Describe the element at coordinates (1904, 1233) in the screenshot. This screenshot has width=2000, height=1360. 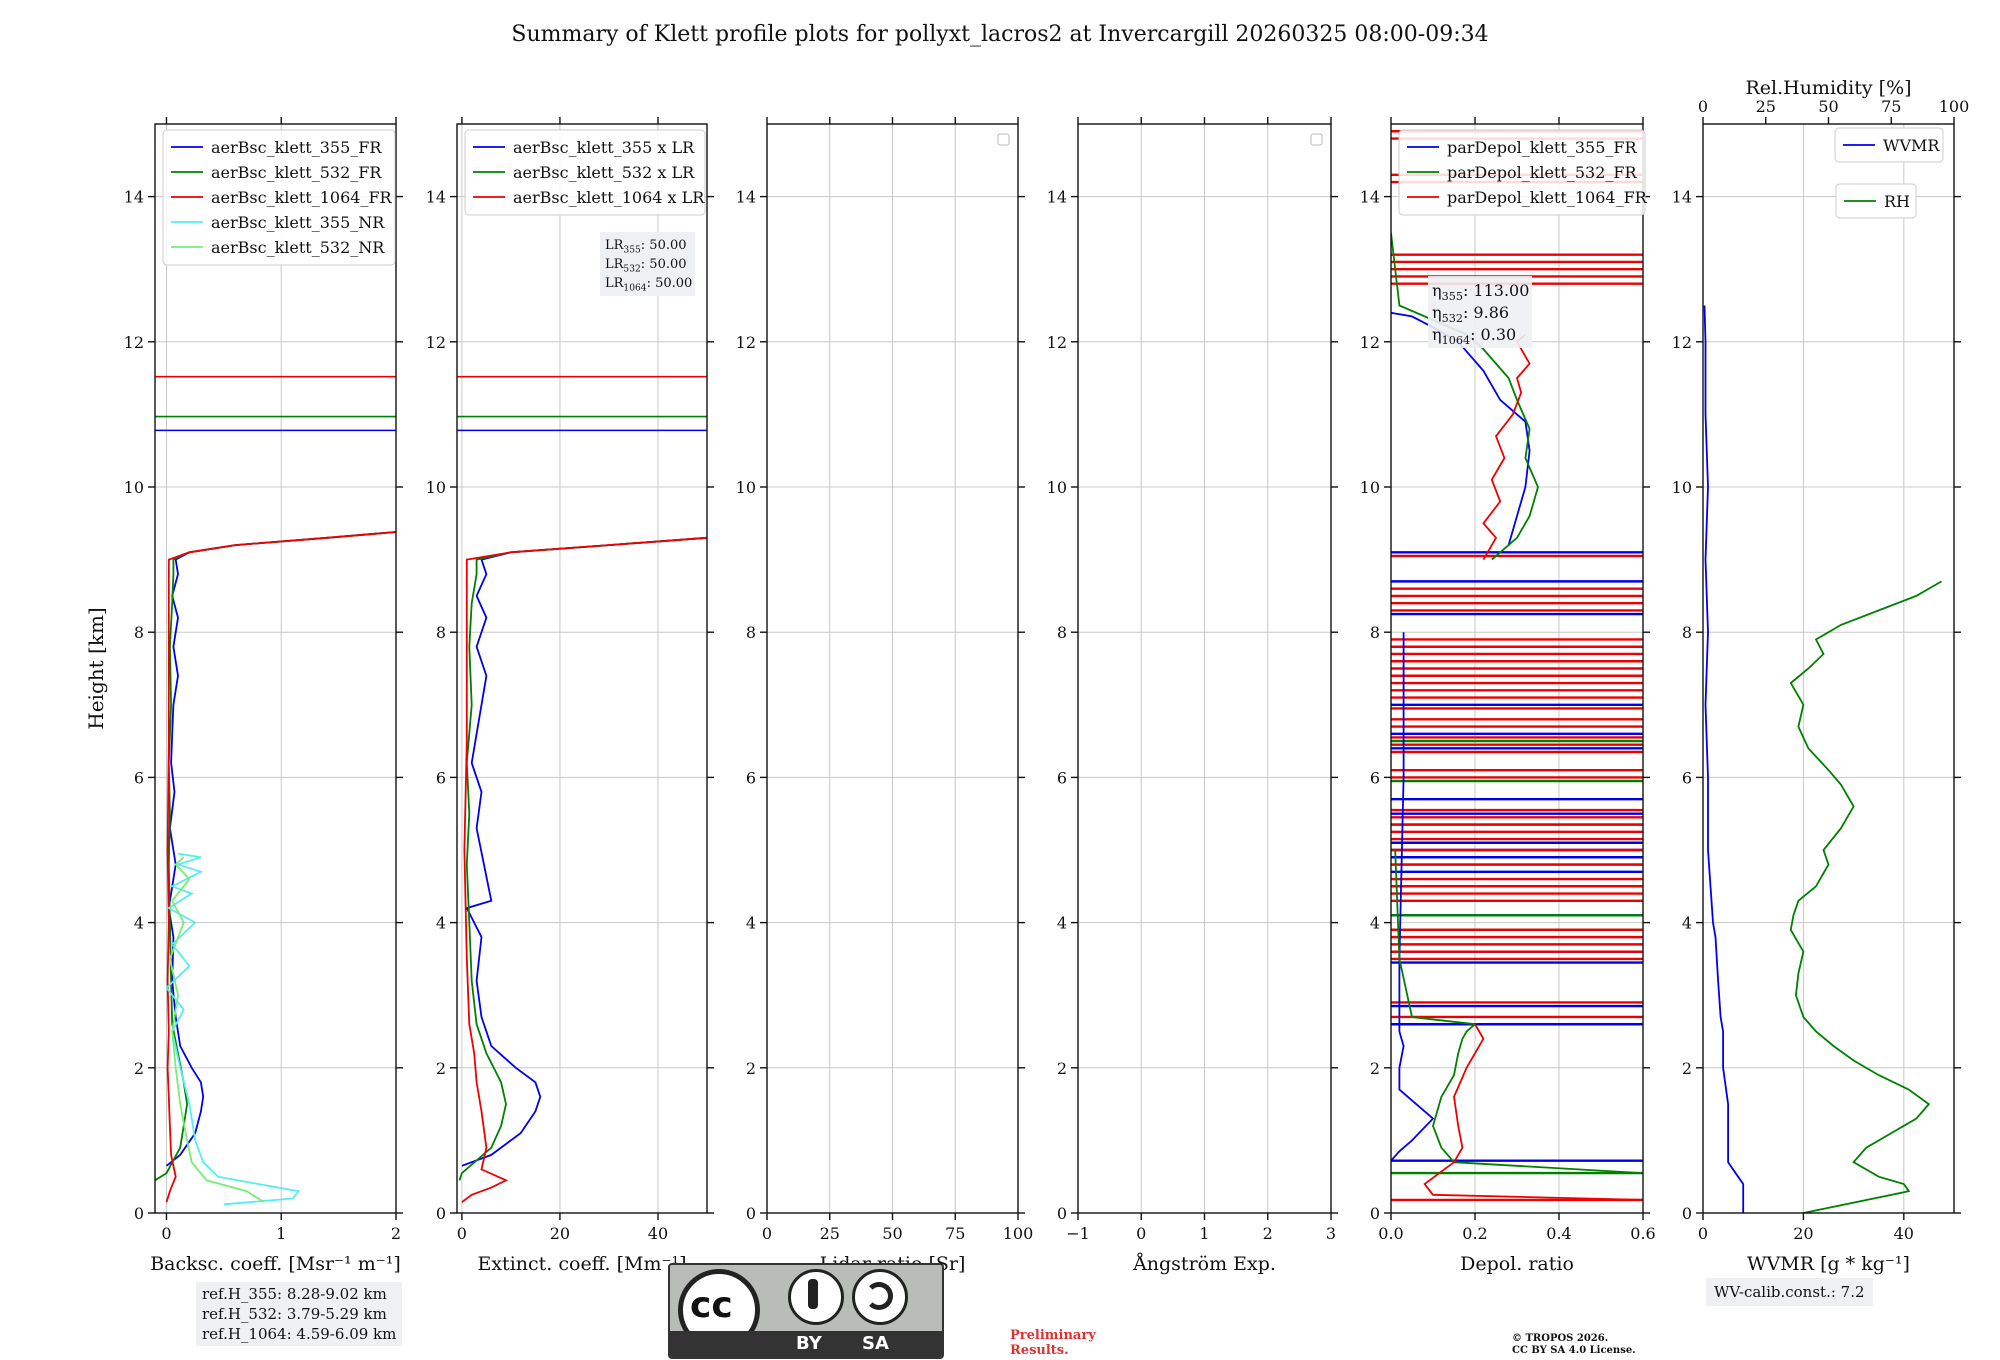
I see `xtick-label-wv-2: 40` at that location.